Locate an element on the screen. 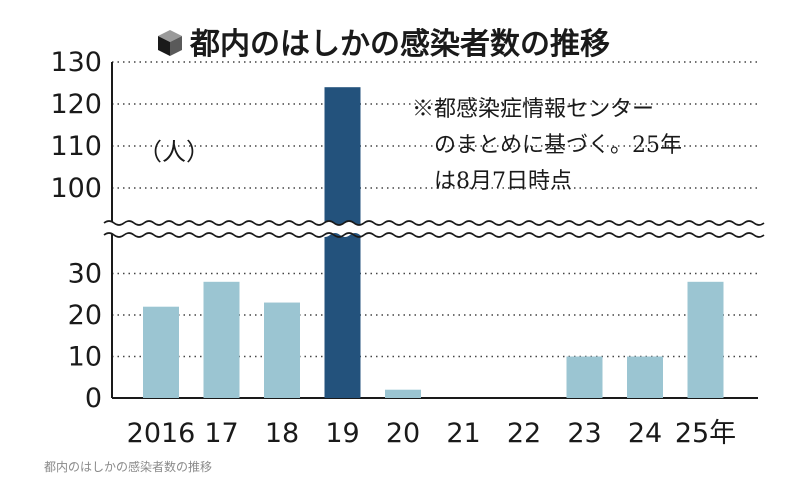  y-tick-20: 20 is located at coordinates (85, 315).